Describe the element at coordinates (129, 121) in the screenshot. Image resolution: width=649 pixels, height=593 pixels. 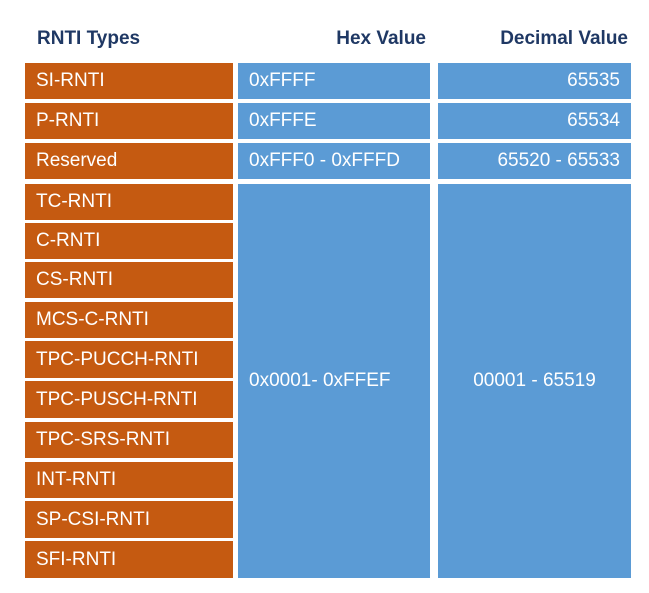
I see `rnti-type-cell: P-RNTI` at that location.